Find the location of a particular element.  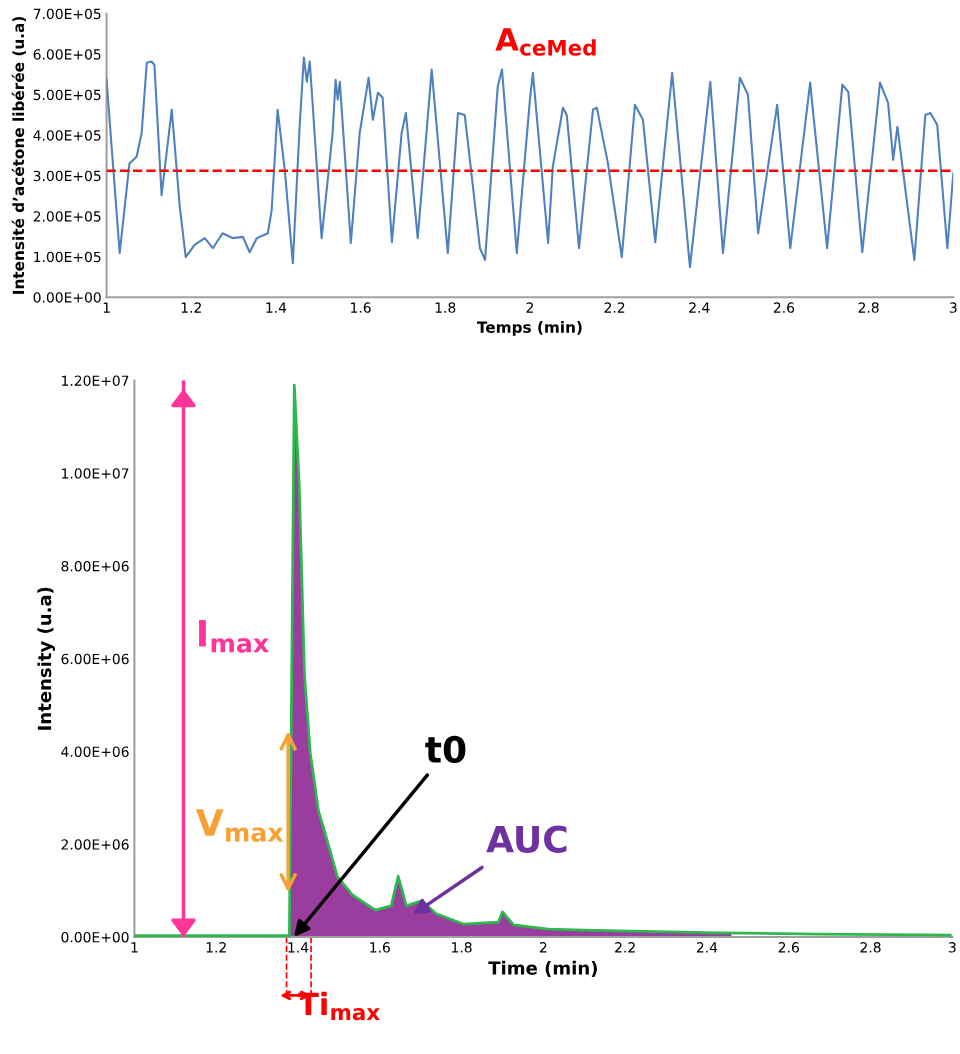

y-tick-label: 5.00E+05 is located at coordinates (67, 95).